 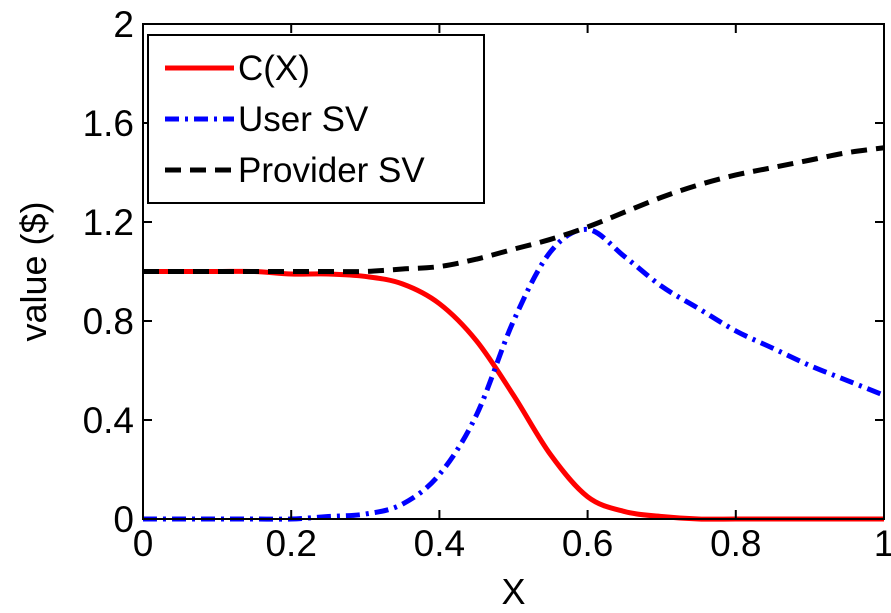 What do you see at coordinates (587, 543) in the screenshot?
I see `x-tick-label: 0.6` at bounding box center [587, 543].